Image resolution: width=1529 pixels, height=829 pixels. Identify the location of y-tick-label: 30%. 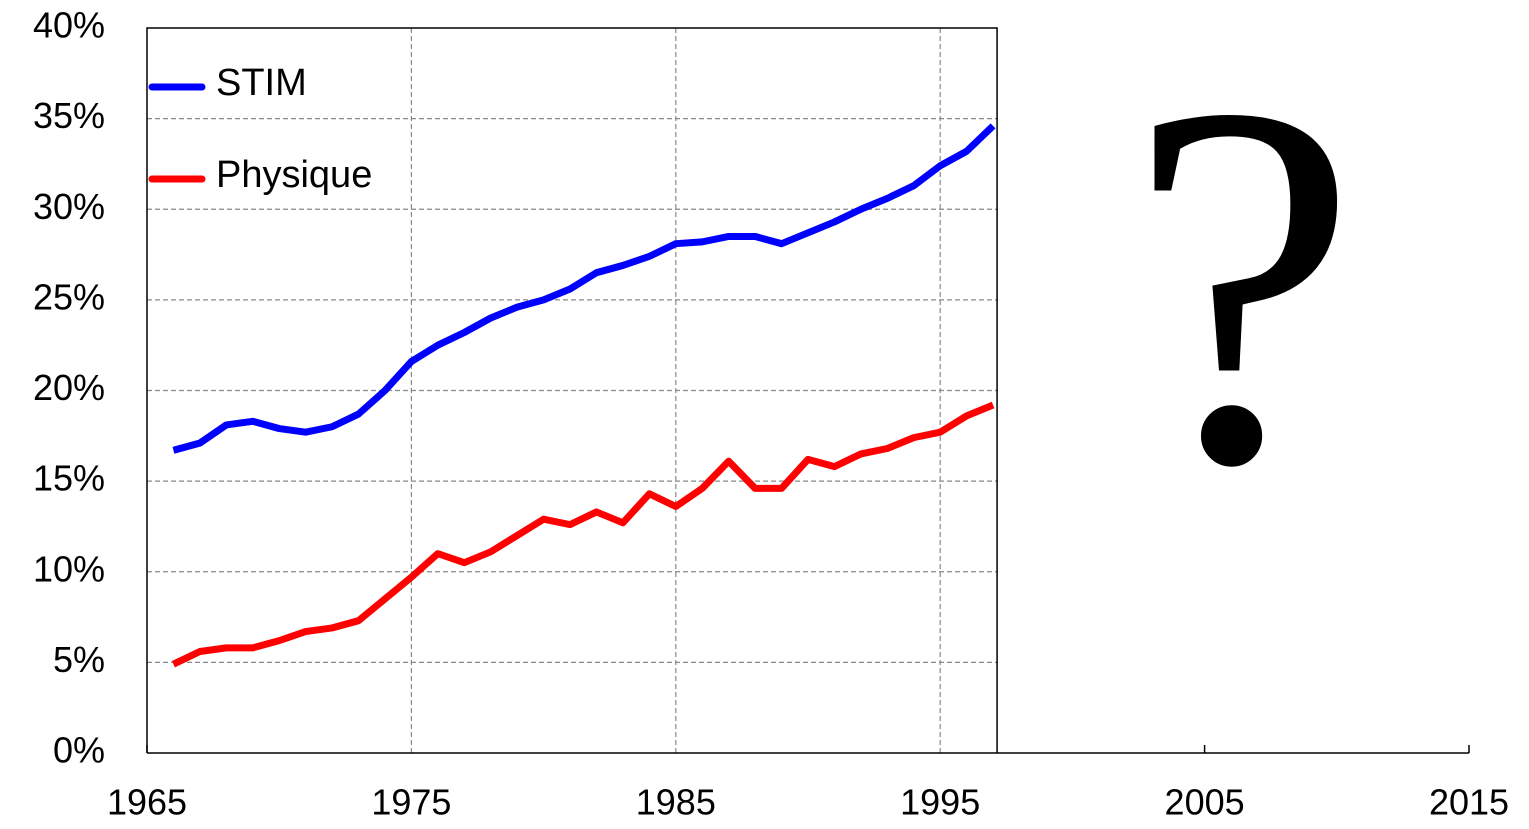
(69, 206).